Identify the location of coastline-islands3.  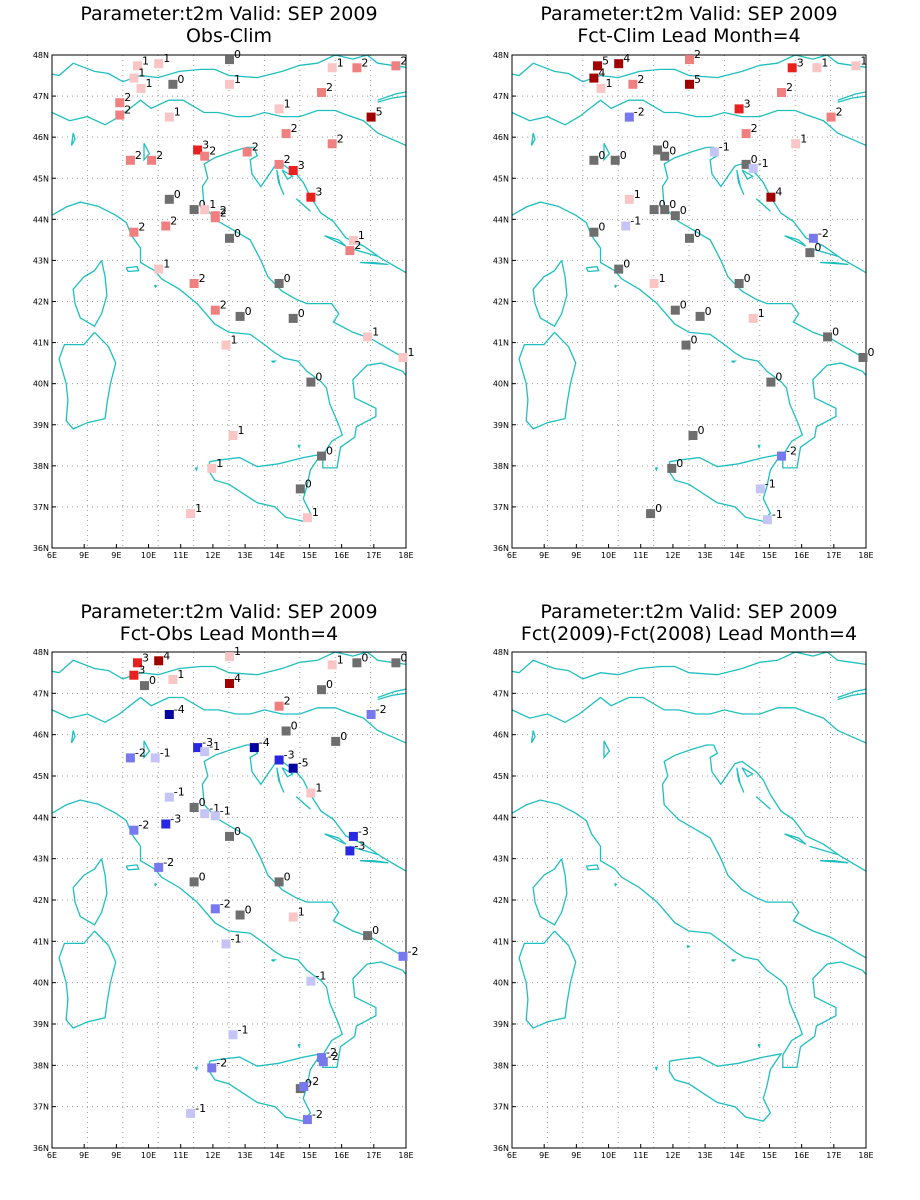
(823, 850).